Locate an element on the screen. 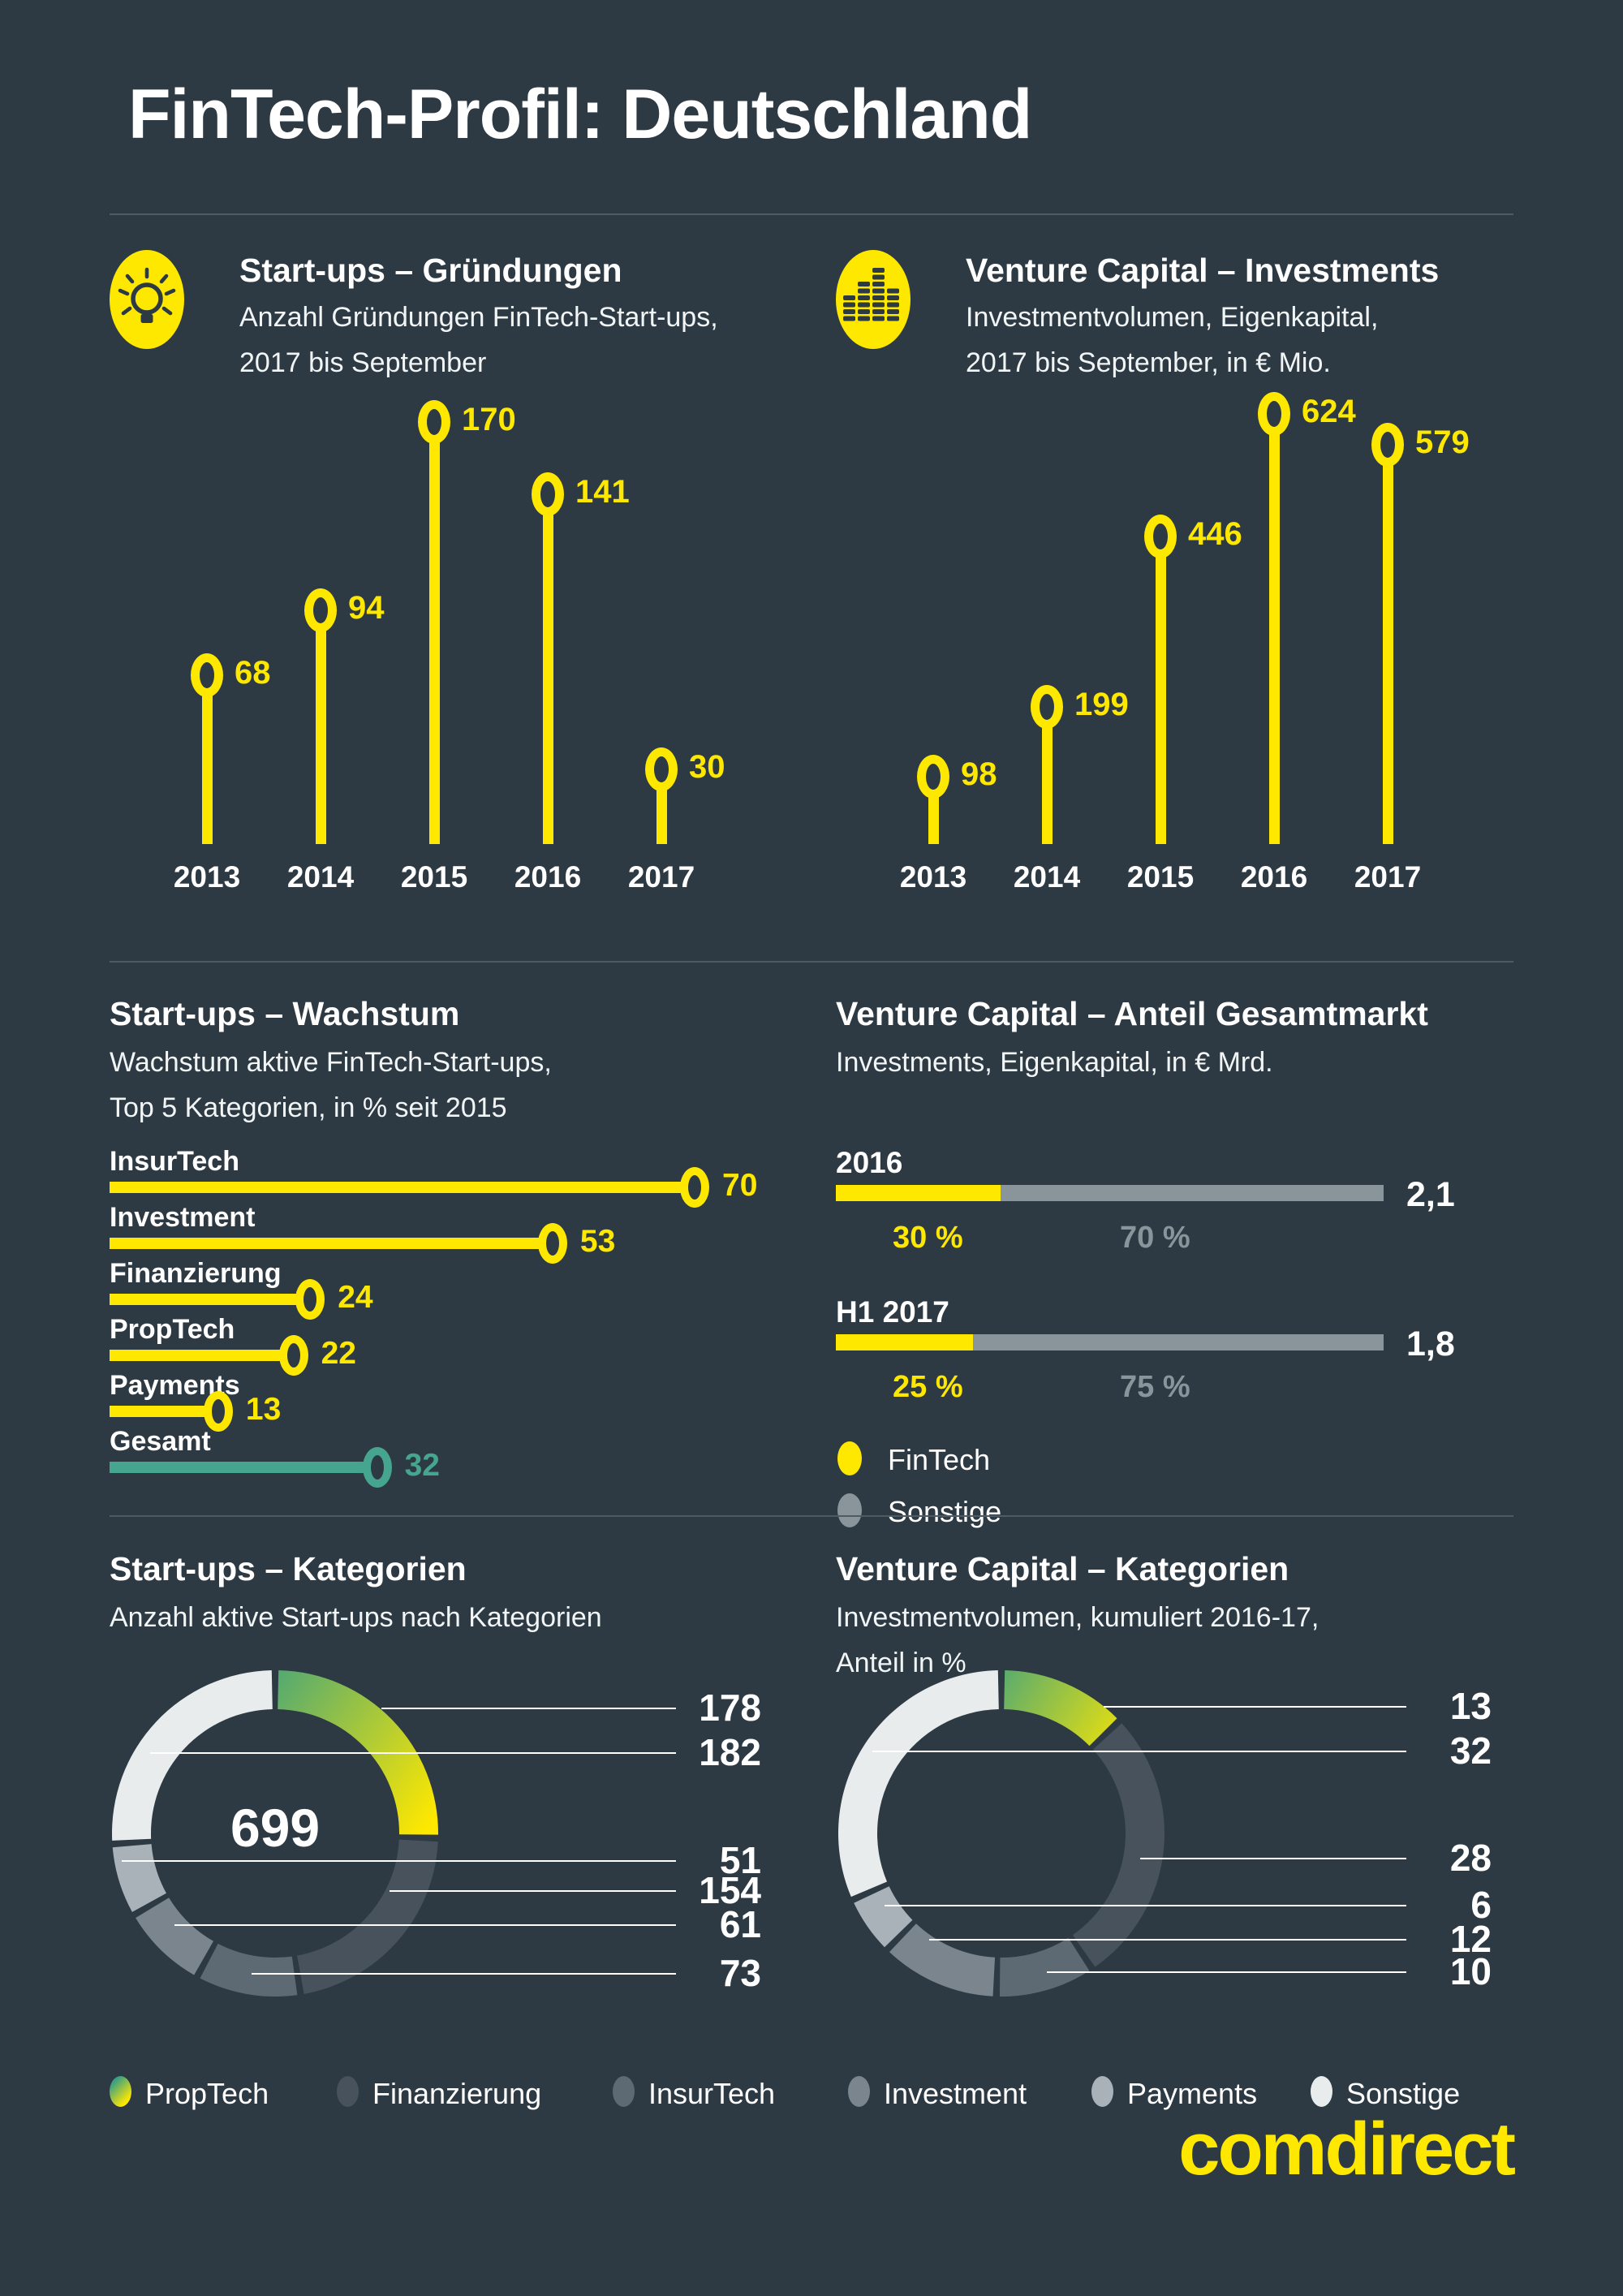  coins-icon is located at coordinates (873, 299).